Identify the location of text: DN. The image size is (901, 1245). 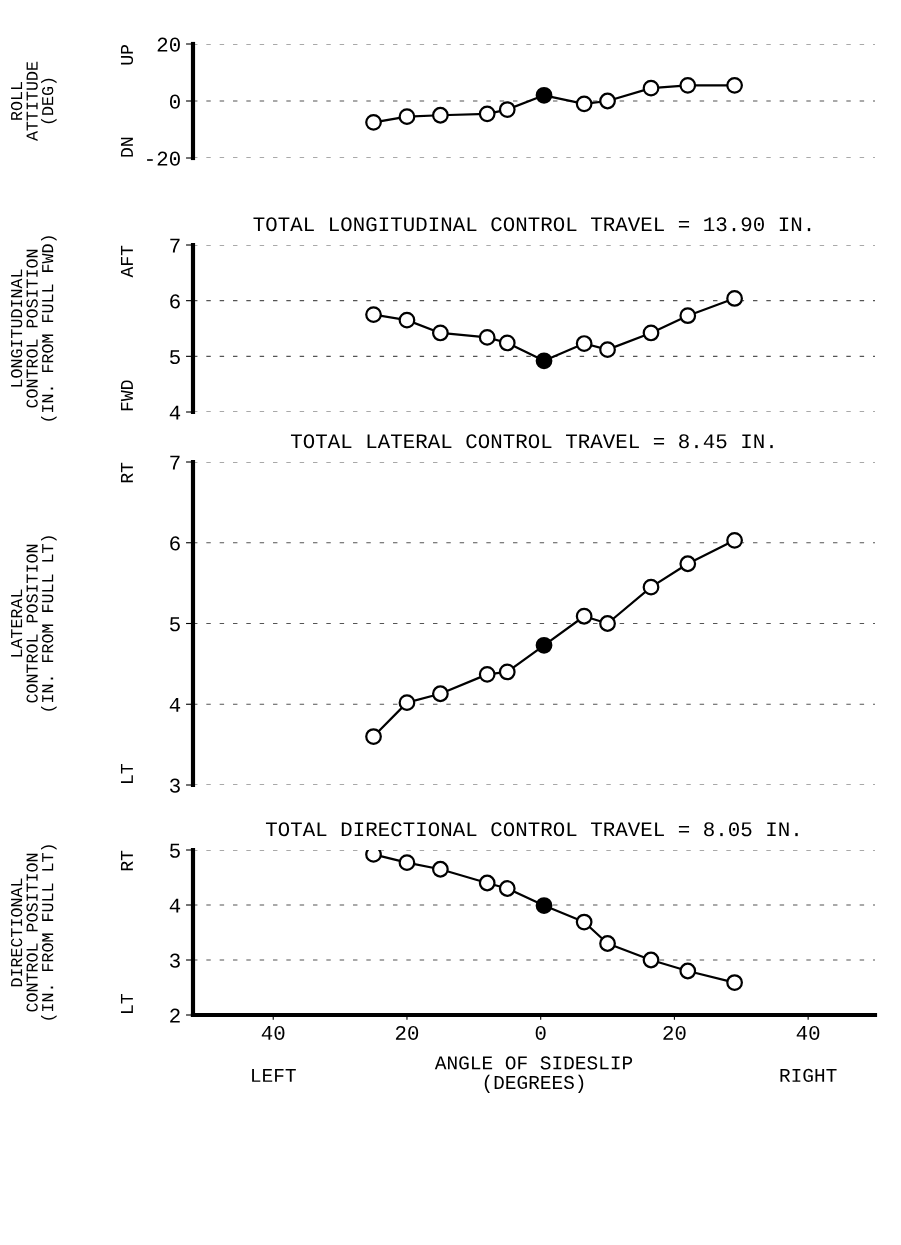
(126, 147).